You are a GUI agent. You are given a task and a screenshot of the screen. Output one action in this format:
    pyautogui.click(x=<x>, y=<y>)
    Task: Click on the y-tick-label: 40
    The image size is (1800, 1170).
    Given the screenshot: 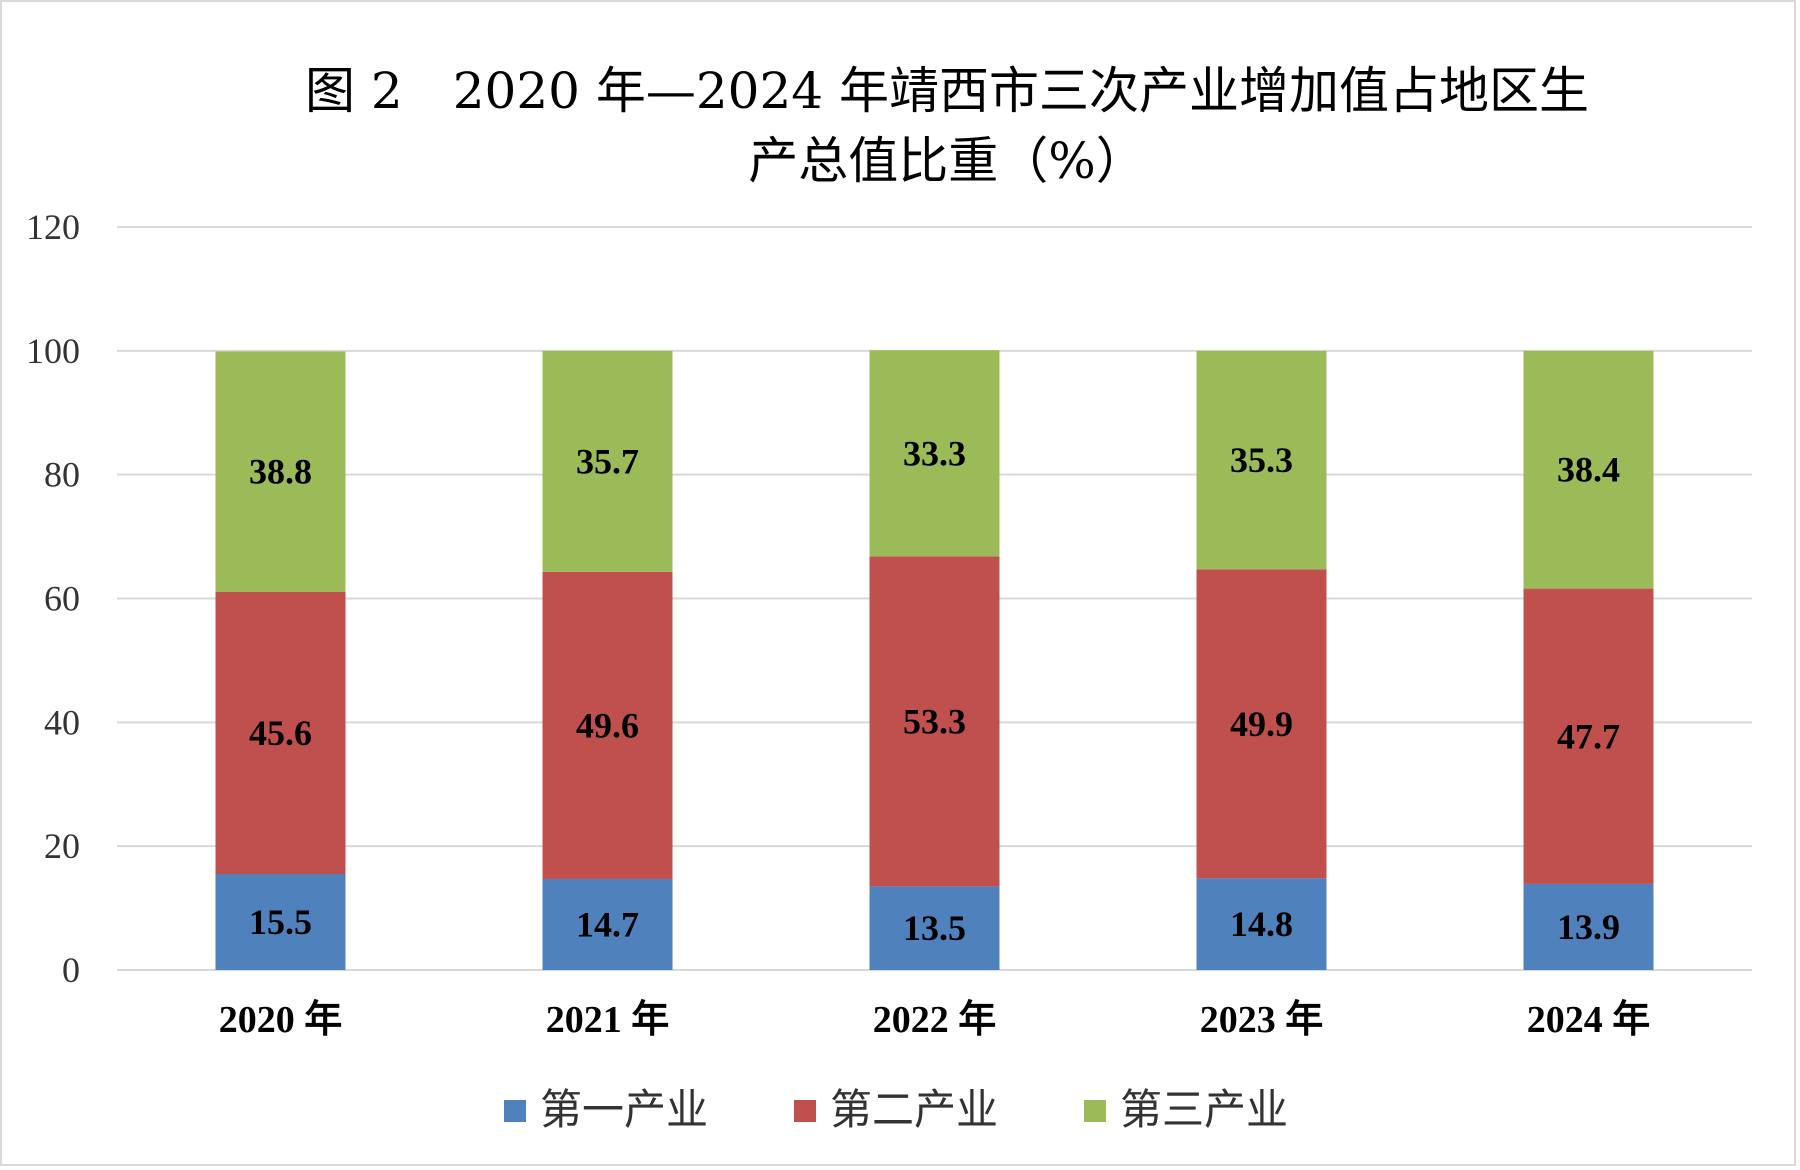 What is the action you would take?
    pyautogui.click(x=62, y=722)
    